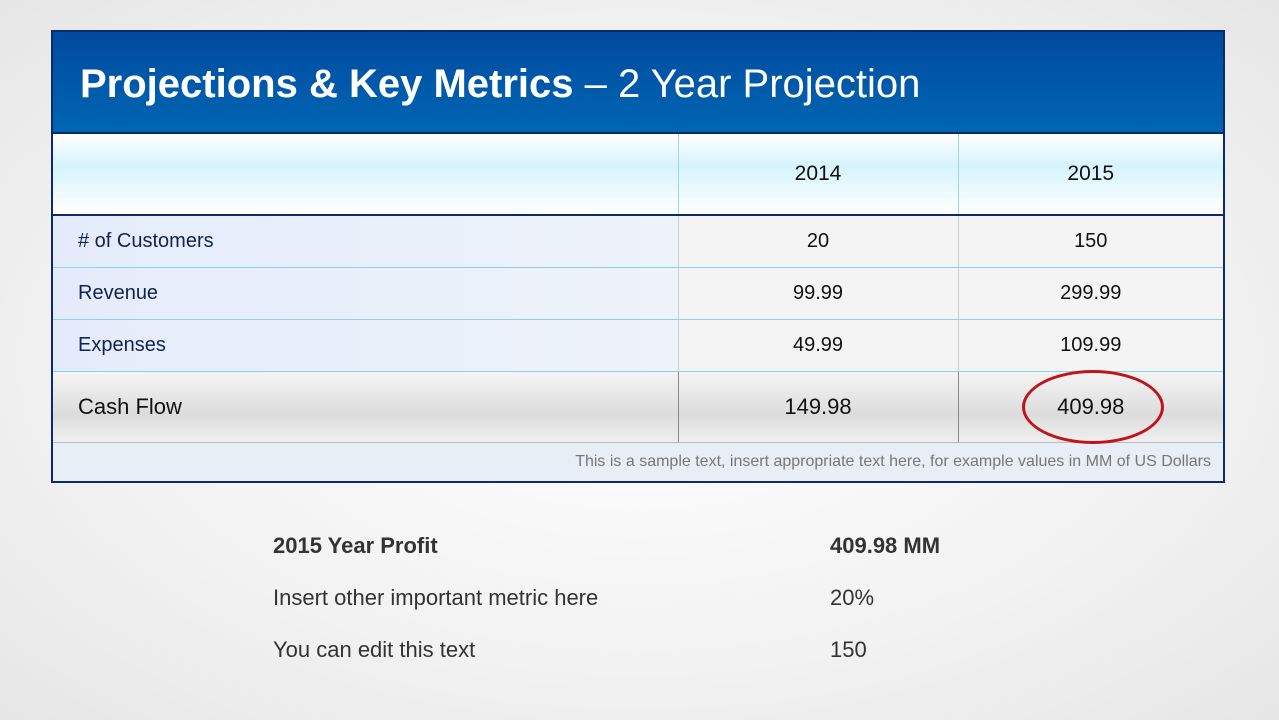  Describe the element at coordinates (365, 345) in the screenshot. I see `cell: Expenses` at that location.